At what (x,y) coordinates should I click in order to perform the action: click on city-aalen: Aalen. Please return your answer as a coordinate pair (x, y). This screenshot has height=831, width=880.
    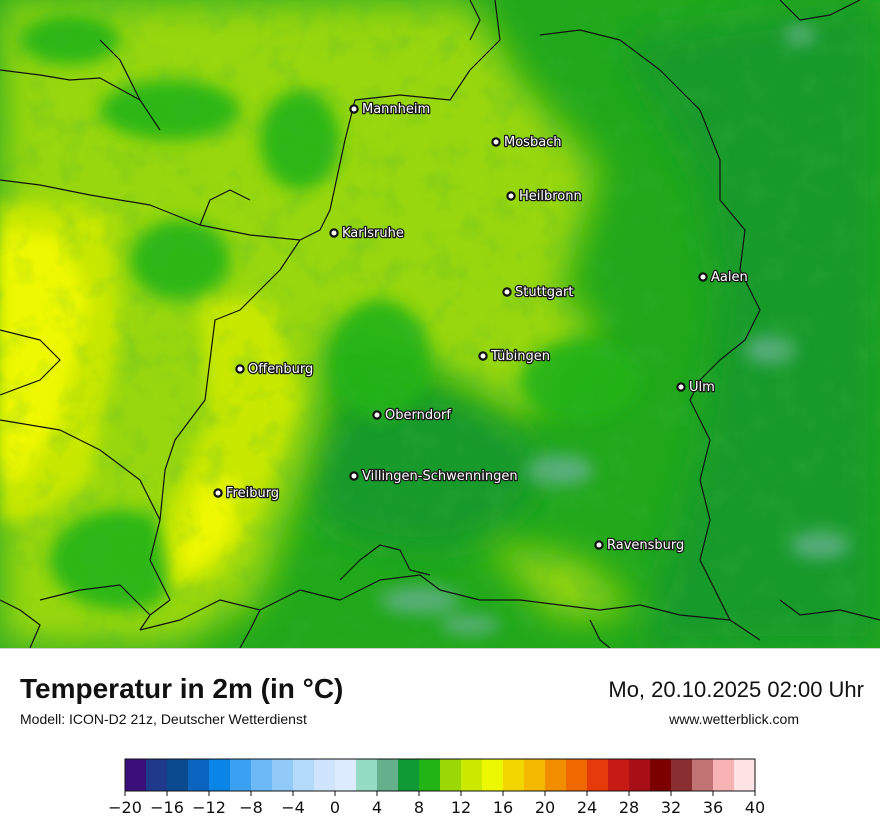
    Looking at the image, I should click on (723, 277).